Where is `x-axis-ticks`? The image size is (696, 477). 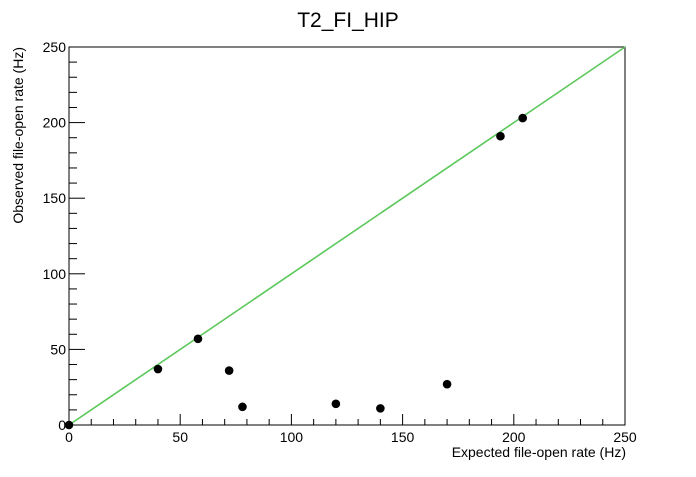
x-axis-ticks is located at coordinates (347, 419).